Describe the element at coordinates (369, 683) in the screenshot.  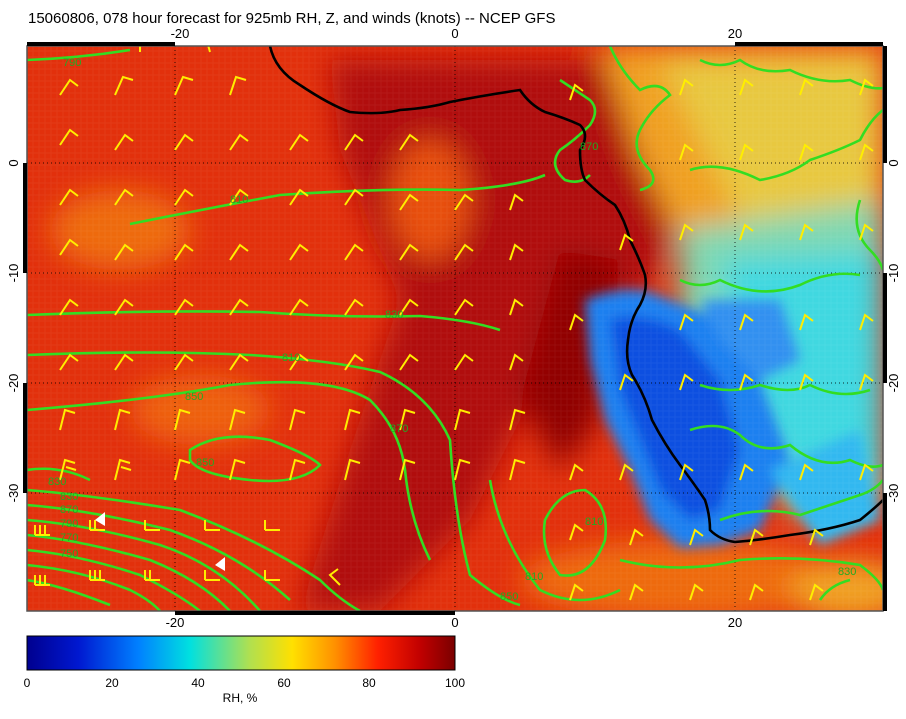
I see `colorbar-tick: 80` at that location.